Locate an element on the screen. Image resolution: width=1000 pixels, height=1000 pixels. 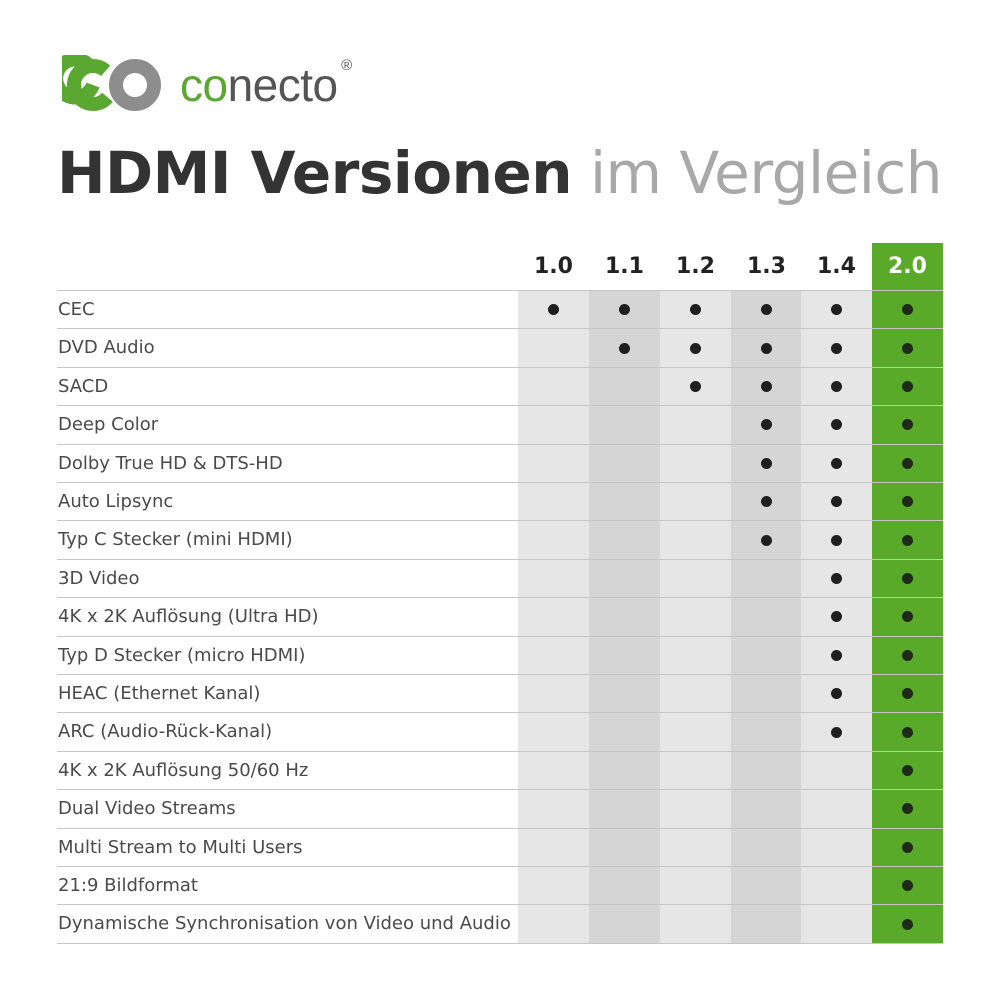
column-background-1.0 is located at coordinates (553, 616).